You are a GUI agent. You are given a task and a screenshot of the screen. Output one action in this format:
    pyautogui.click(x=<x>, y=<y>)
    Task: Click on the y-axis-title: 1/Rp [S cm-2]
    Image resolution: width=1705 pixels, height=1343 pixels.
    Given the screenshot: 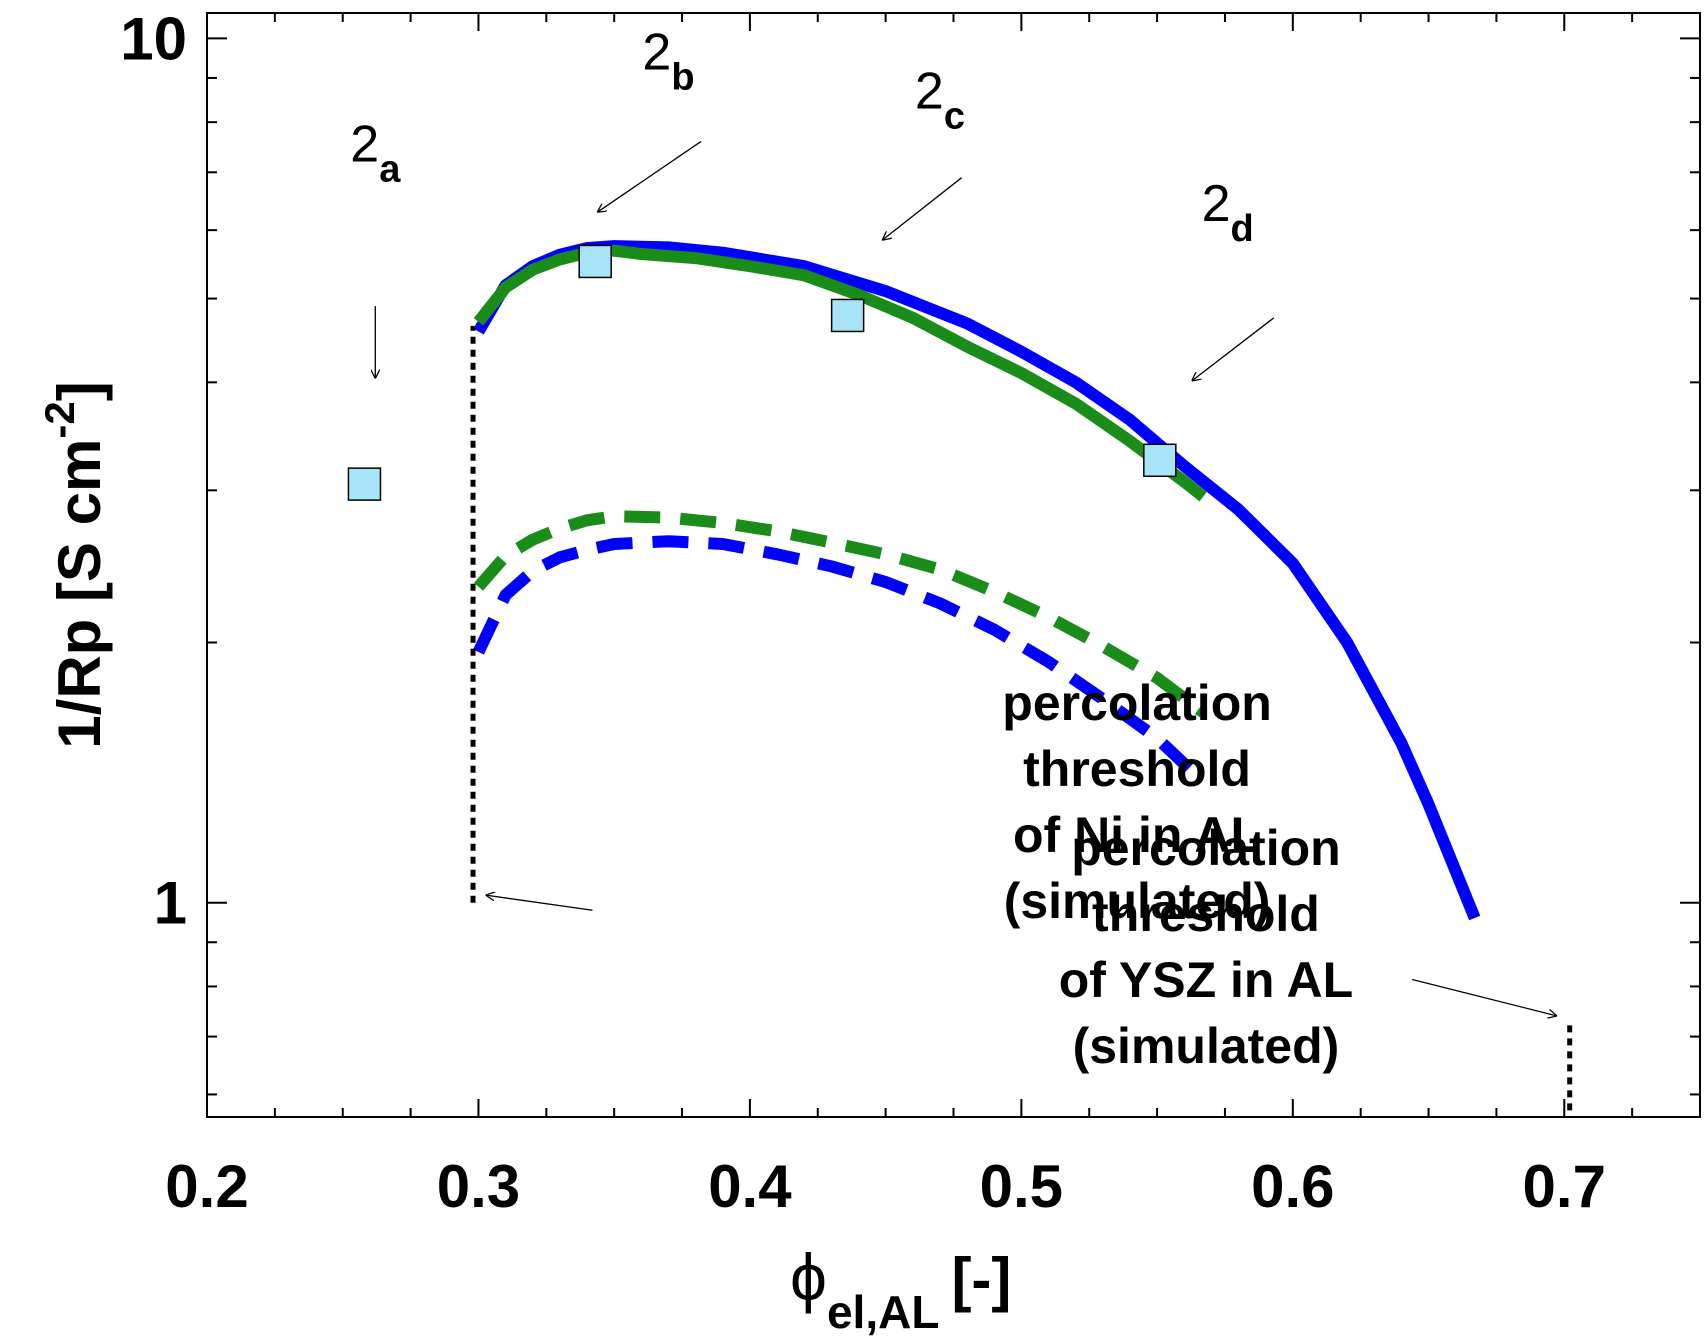 What is the action you would take?
    pyautogui.click(x=74, y=564)
    